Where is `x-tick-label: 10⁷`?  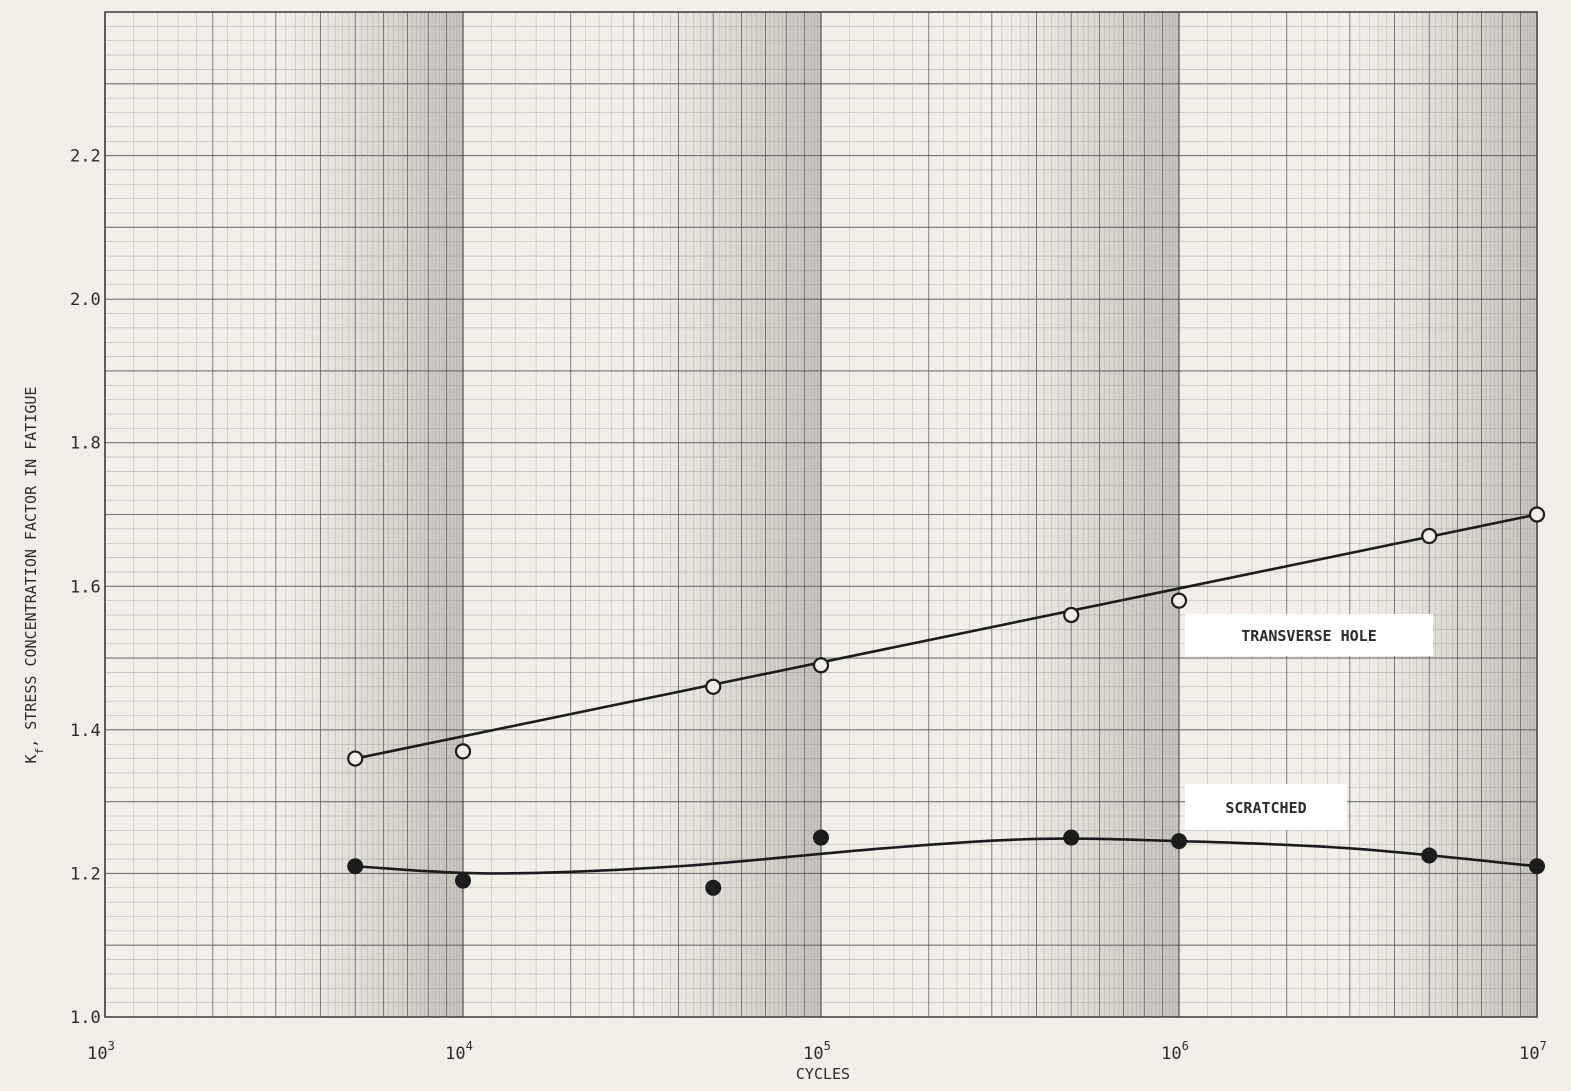
x-tick-label: 10⁷ is located at coordinates (1533, 1051).